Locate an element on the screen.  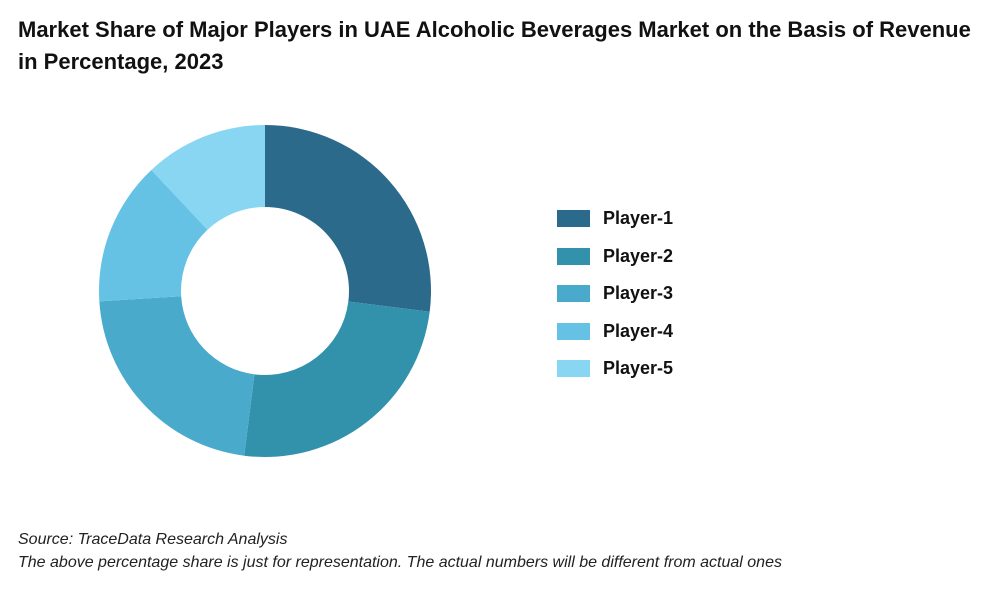
legend-label: Player-2 is located at coordinates (638, 255).